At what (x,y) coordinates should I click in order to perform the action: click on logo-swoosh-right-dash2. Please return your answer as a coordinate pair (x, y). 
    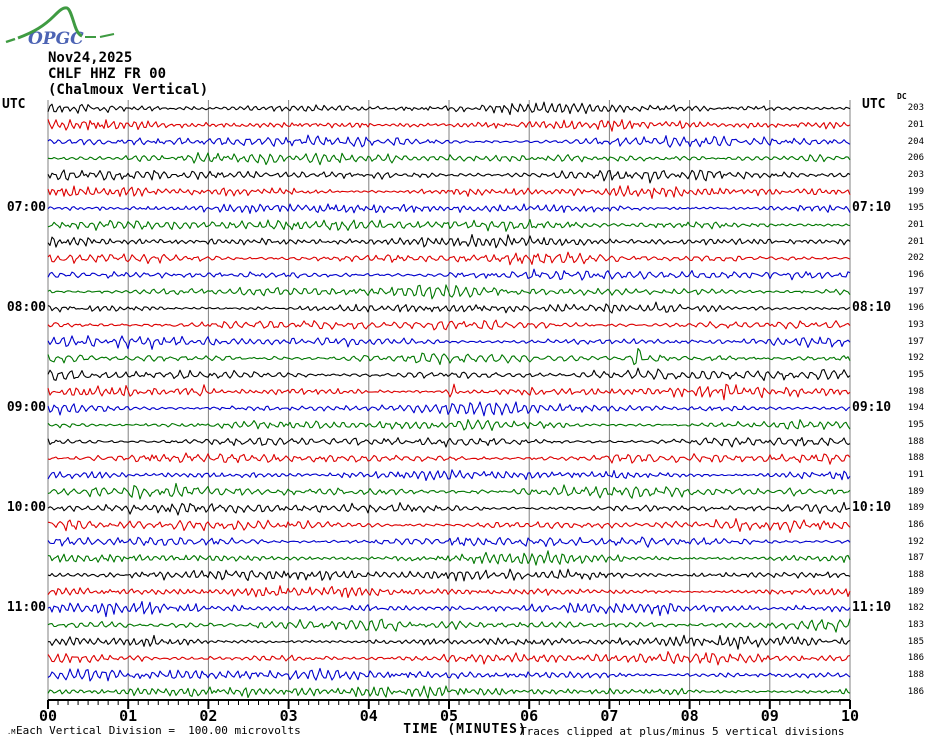
    Looking at the image, I should click on (107, 35).